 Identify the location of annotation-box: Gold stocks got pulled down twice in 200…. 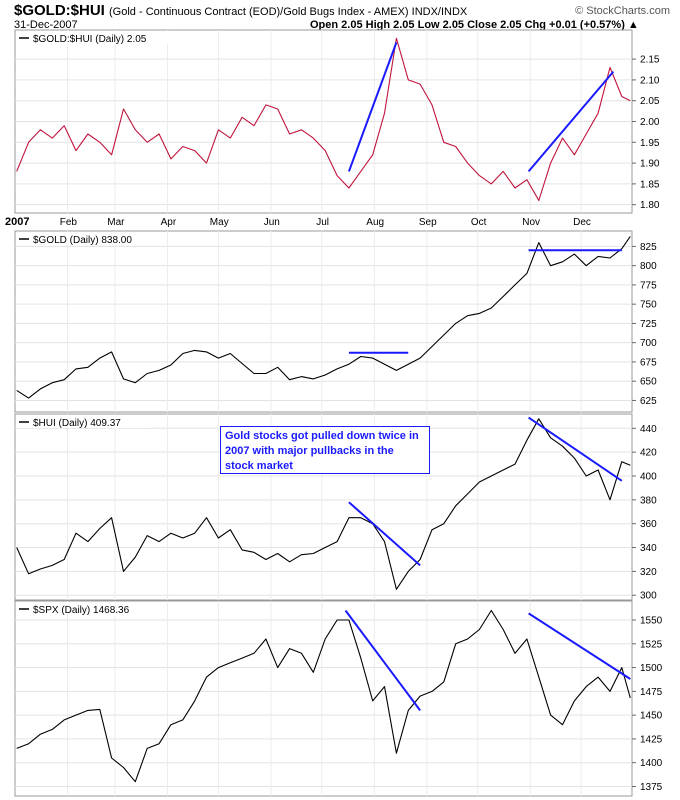
(325, 450).